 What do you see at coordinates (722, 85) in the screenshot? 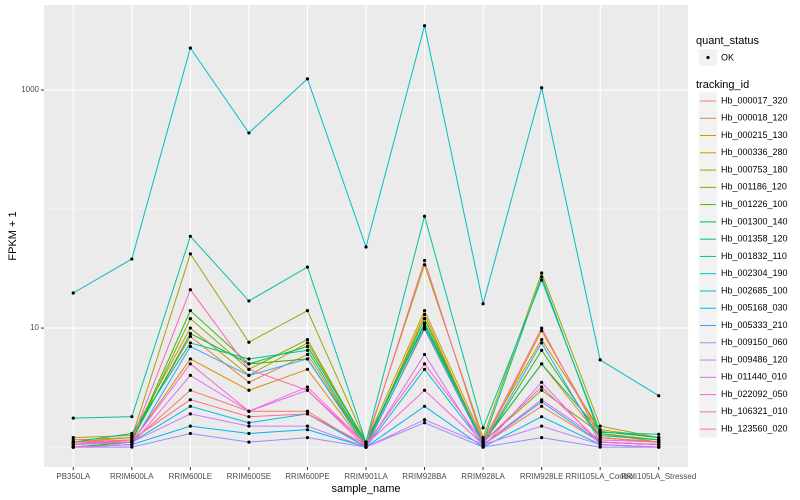
I see `legend-title: tracking_id` at bounding box center [722, 85].